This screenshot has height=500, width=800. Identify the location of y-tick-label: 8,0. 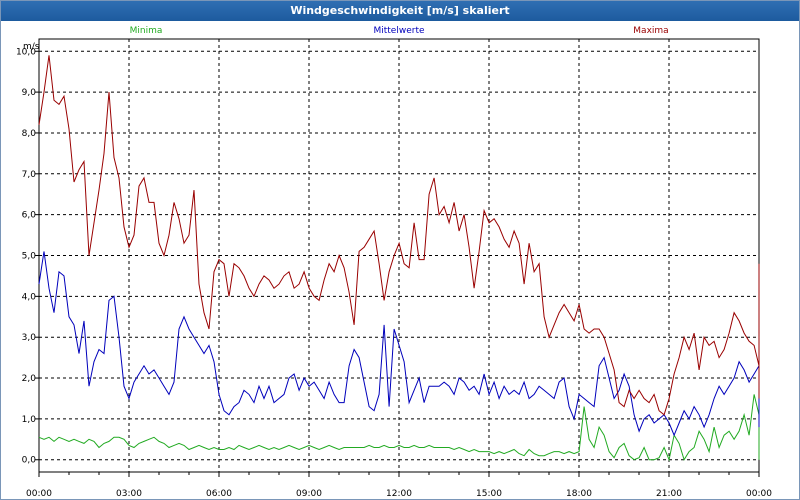
(29, 134).